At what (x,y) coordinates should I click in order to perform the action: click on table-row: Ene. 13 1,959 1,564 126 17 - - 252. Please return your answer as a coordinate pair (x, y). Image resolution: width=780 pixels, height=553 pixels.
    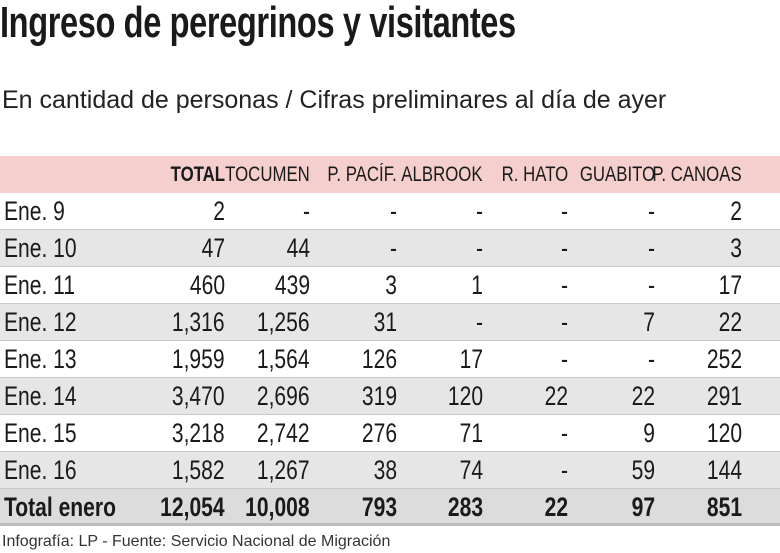
    Looking at the image, I should click on (390, 359).